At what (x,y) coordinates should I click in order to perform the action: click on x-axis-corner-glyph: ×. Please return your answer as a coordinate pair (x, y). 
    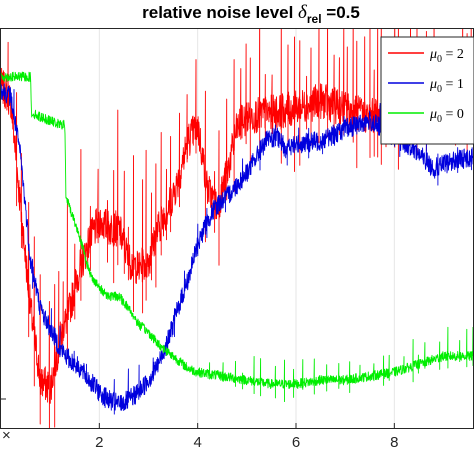
    Looking at the image, I should click on (6, 435).